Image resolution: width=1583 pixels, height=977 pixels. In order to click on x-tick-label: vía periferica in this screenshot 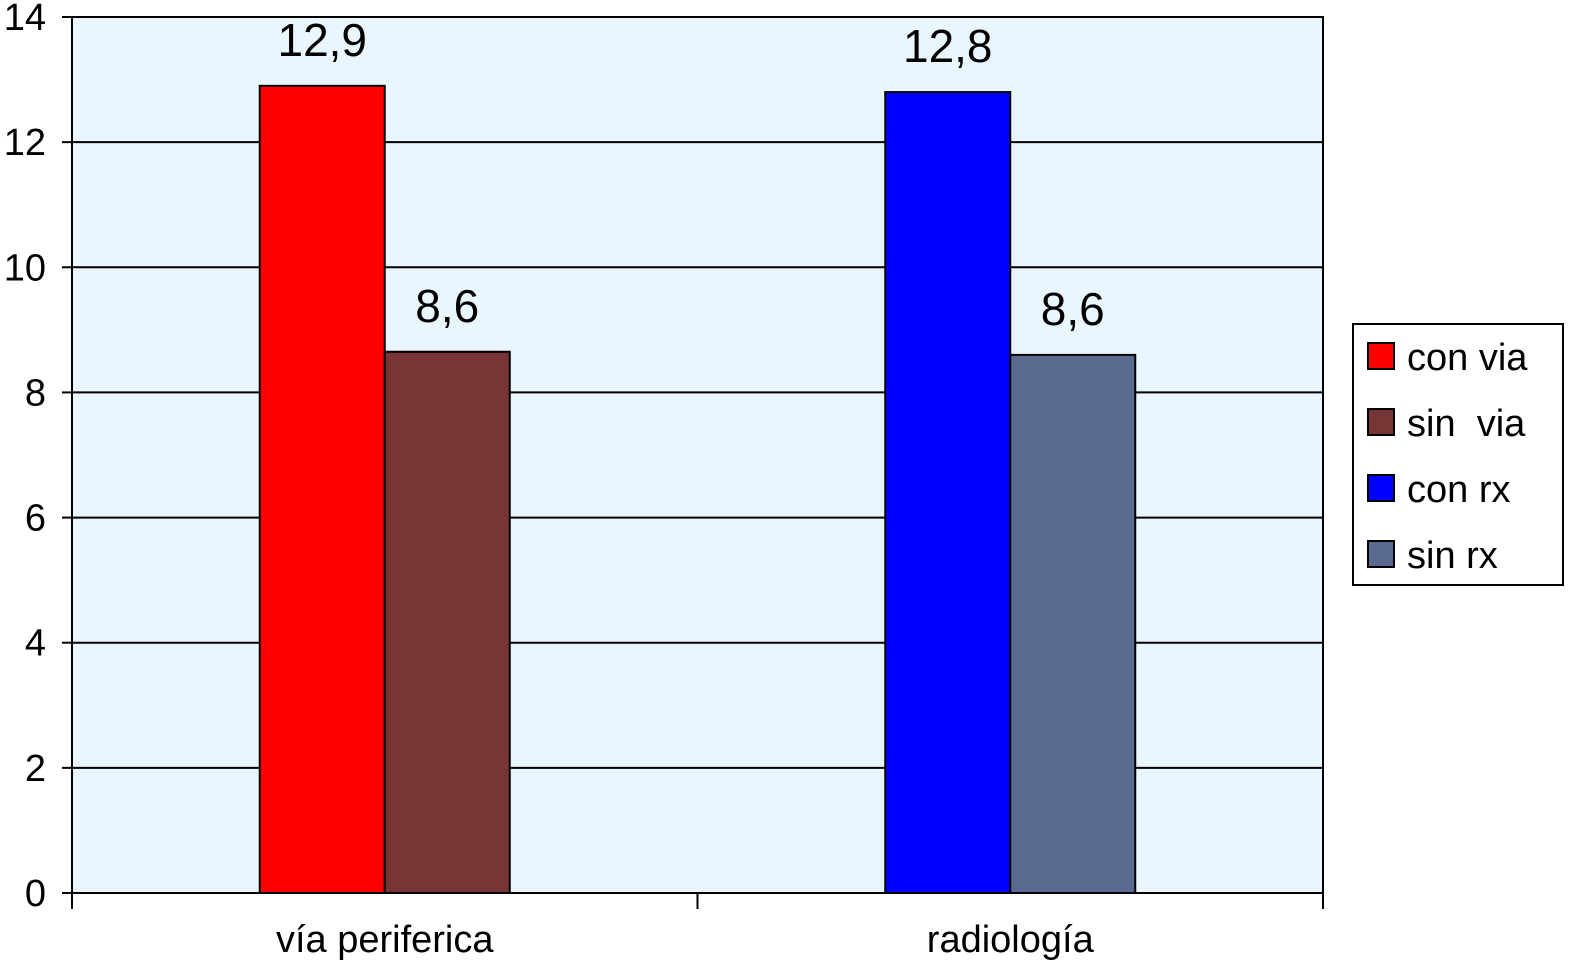, I will do `click(385, 940)`.